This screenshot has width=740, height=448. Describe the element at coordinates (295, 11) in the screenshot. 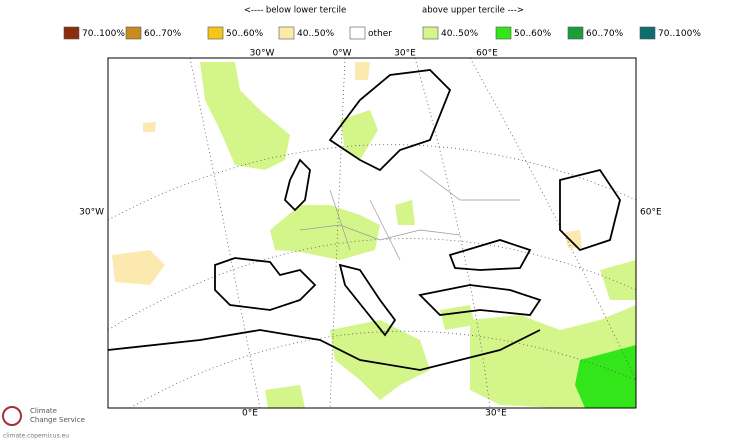

I see `below-label: <---- below lower tercile` at that location.